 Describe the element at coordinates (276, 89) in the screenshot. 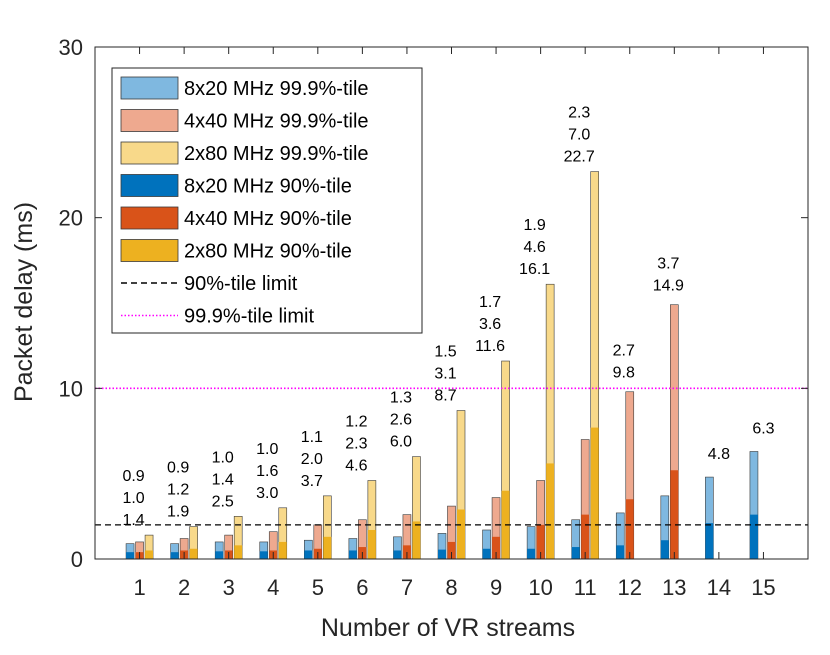

I see `legend-entry: 8x20 MHz 99.9%-tile` at that location.